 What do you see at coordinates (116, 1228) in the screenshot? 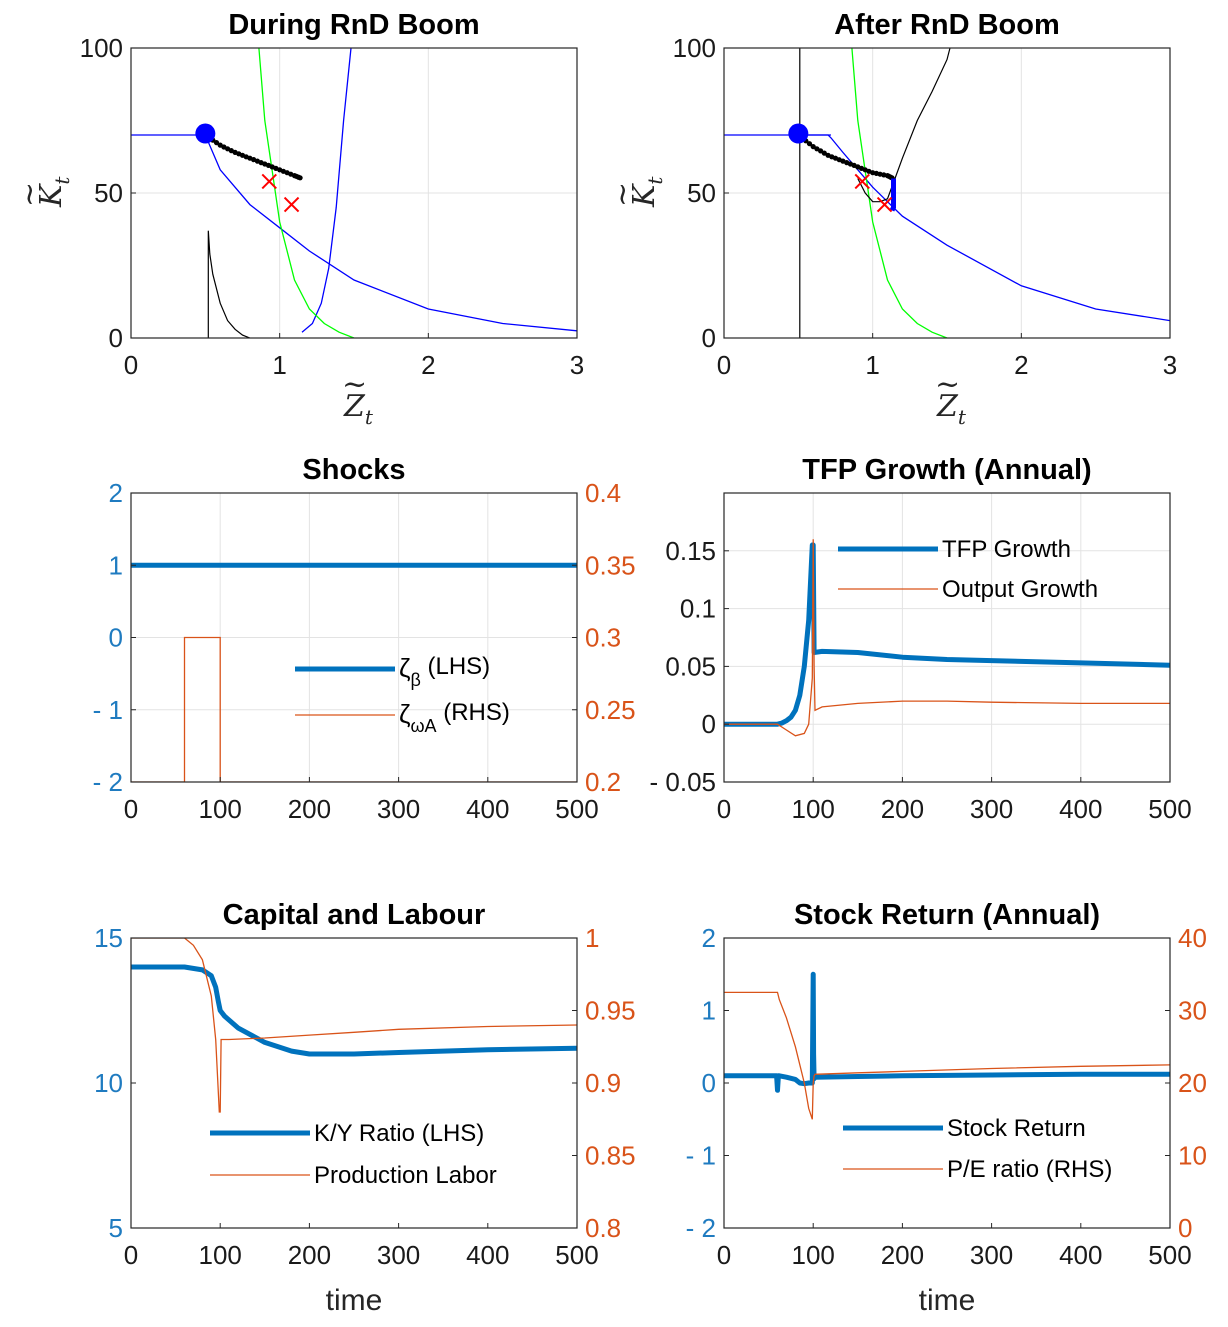
I see `y-tick-label: 5` at bounding box center [116, 1228].